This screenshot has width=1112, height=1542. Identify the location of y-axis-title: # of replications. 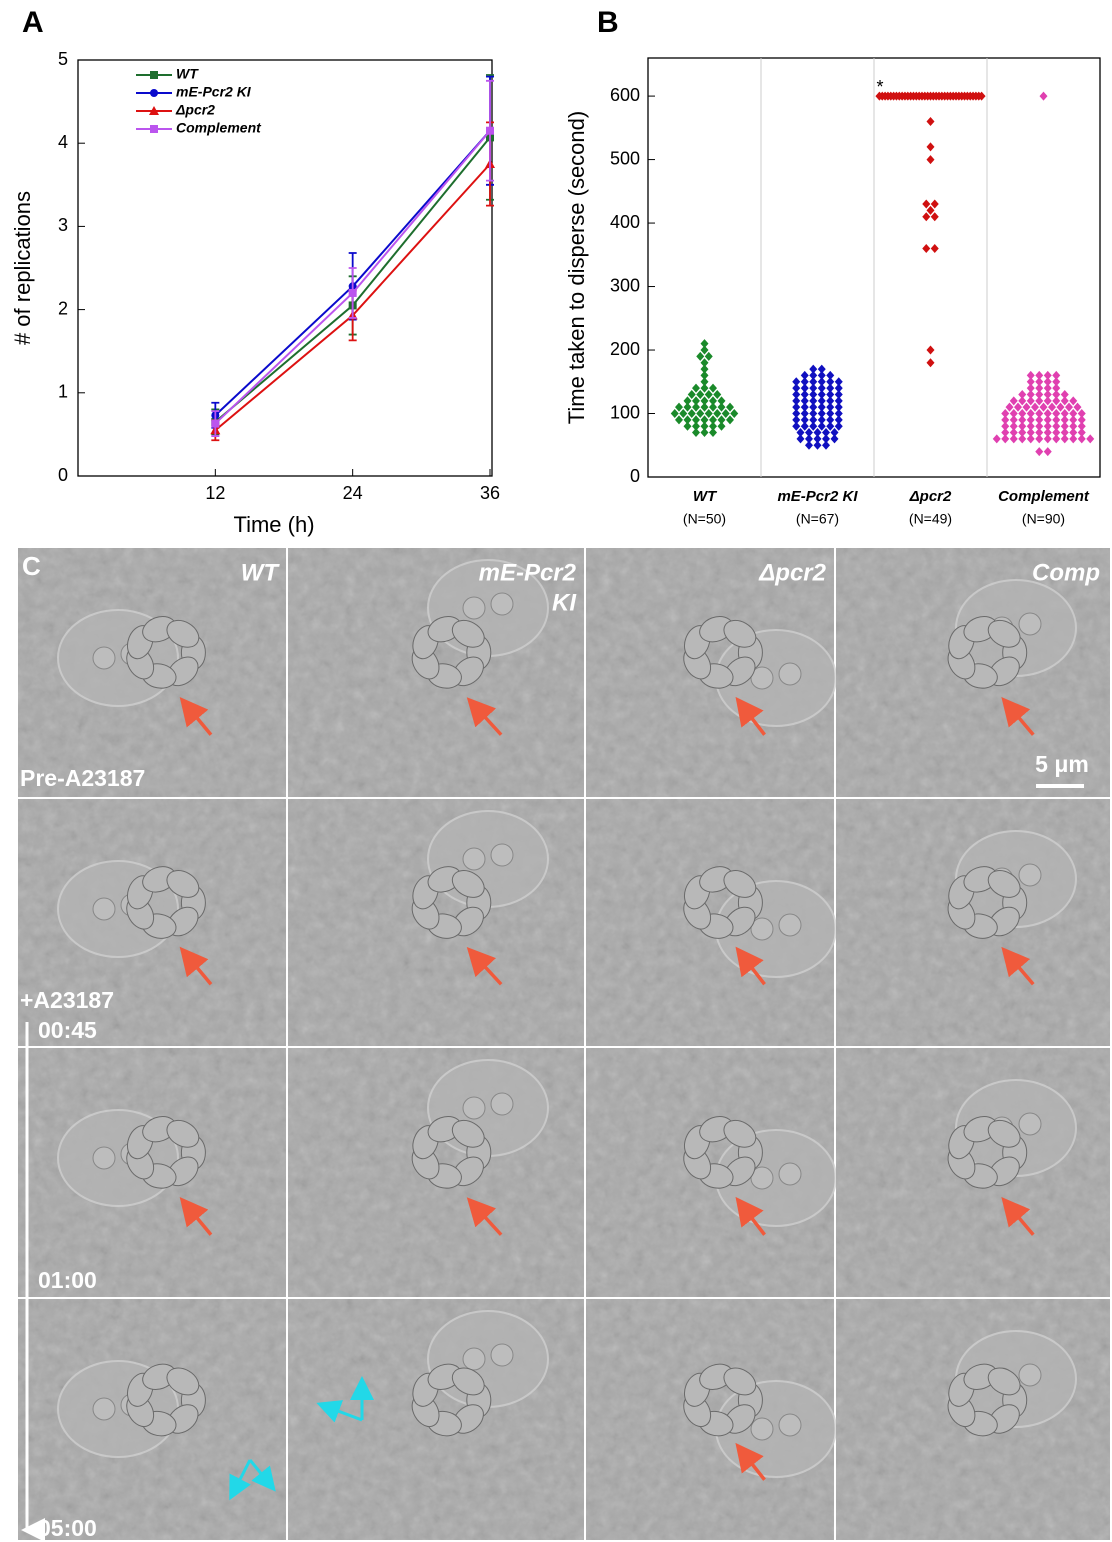
(22, 268).